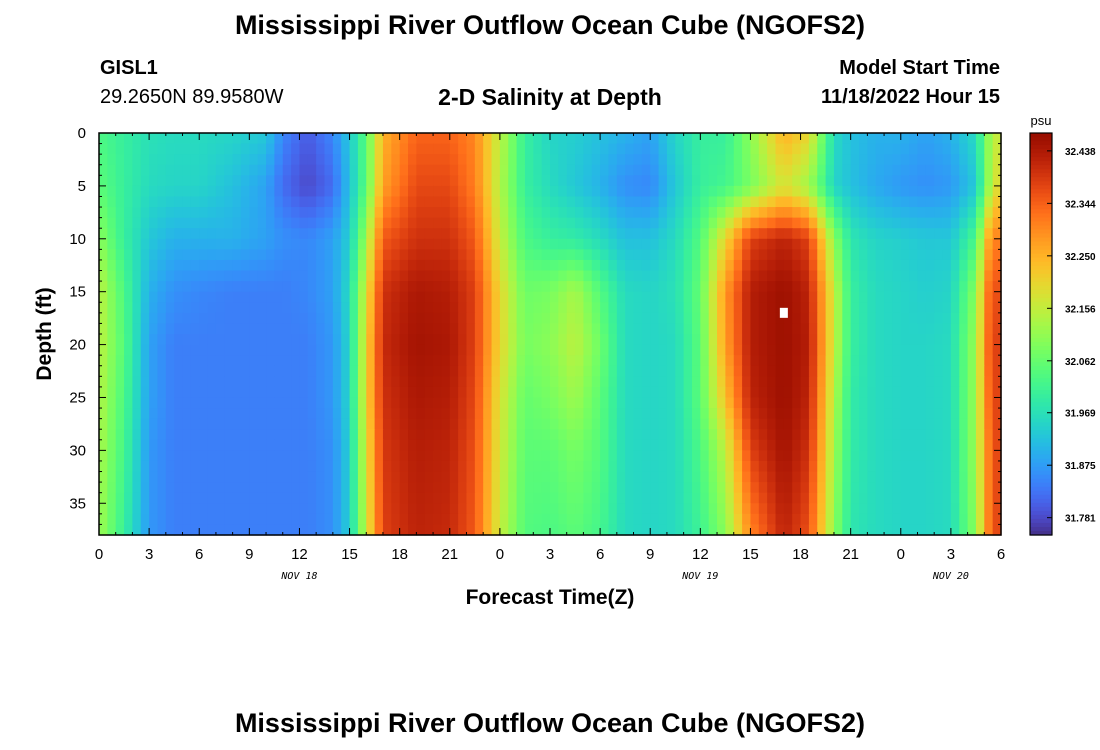  Describe the element at coordinates (399, 554) in the screenshot. I see `x-tick-label: 18` at that location.